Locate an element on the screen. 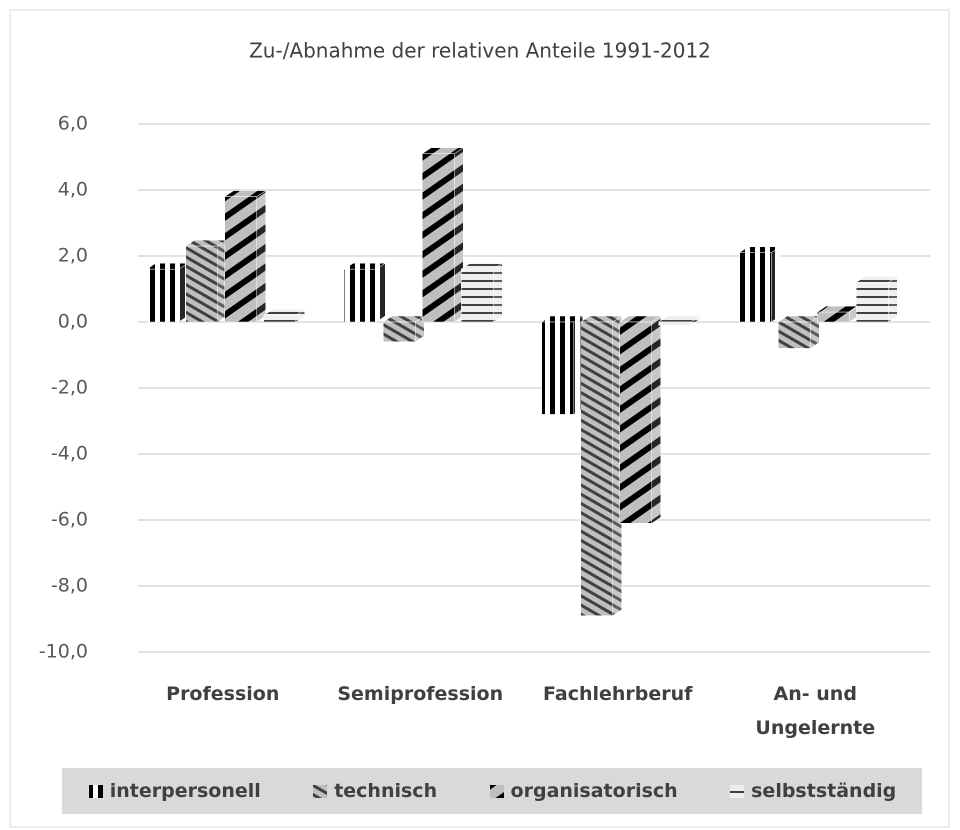 Image resolution: width=960 pixels, height=830 pixels. y-tick-label: -10,0 is located at coordinates (63, 652).